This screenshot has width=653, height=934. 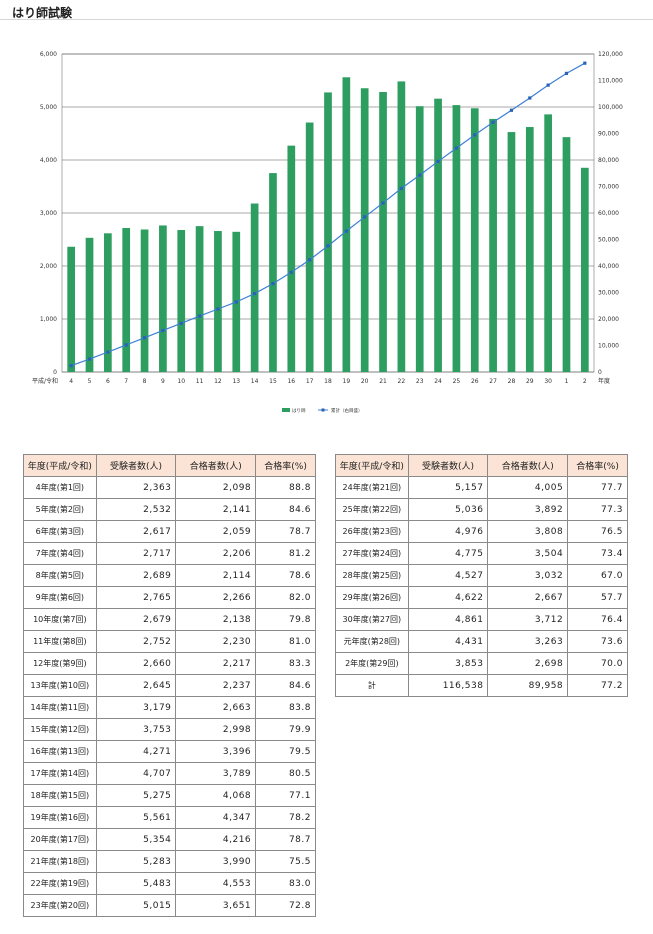 What do you see at coordinates (481, 641) in the screenshot?
I see `table-row: 元年度(第28回) 4,431 3,263 73.6` at bounding box center [481, 641].